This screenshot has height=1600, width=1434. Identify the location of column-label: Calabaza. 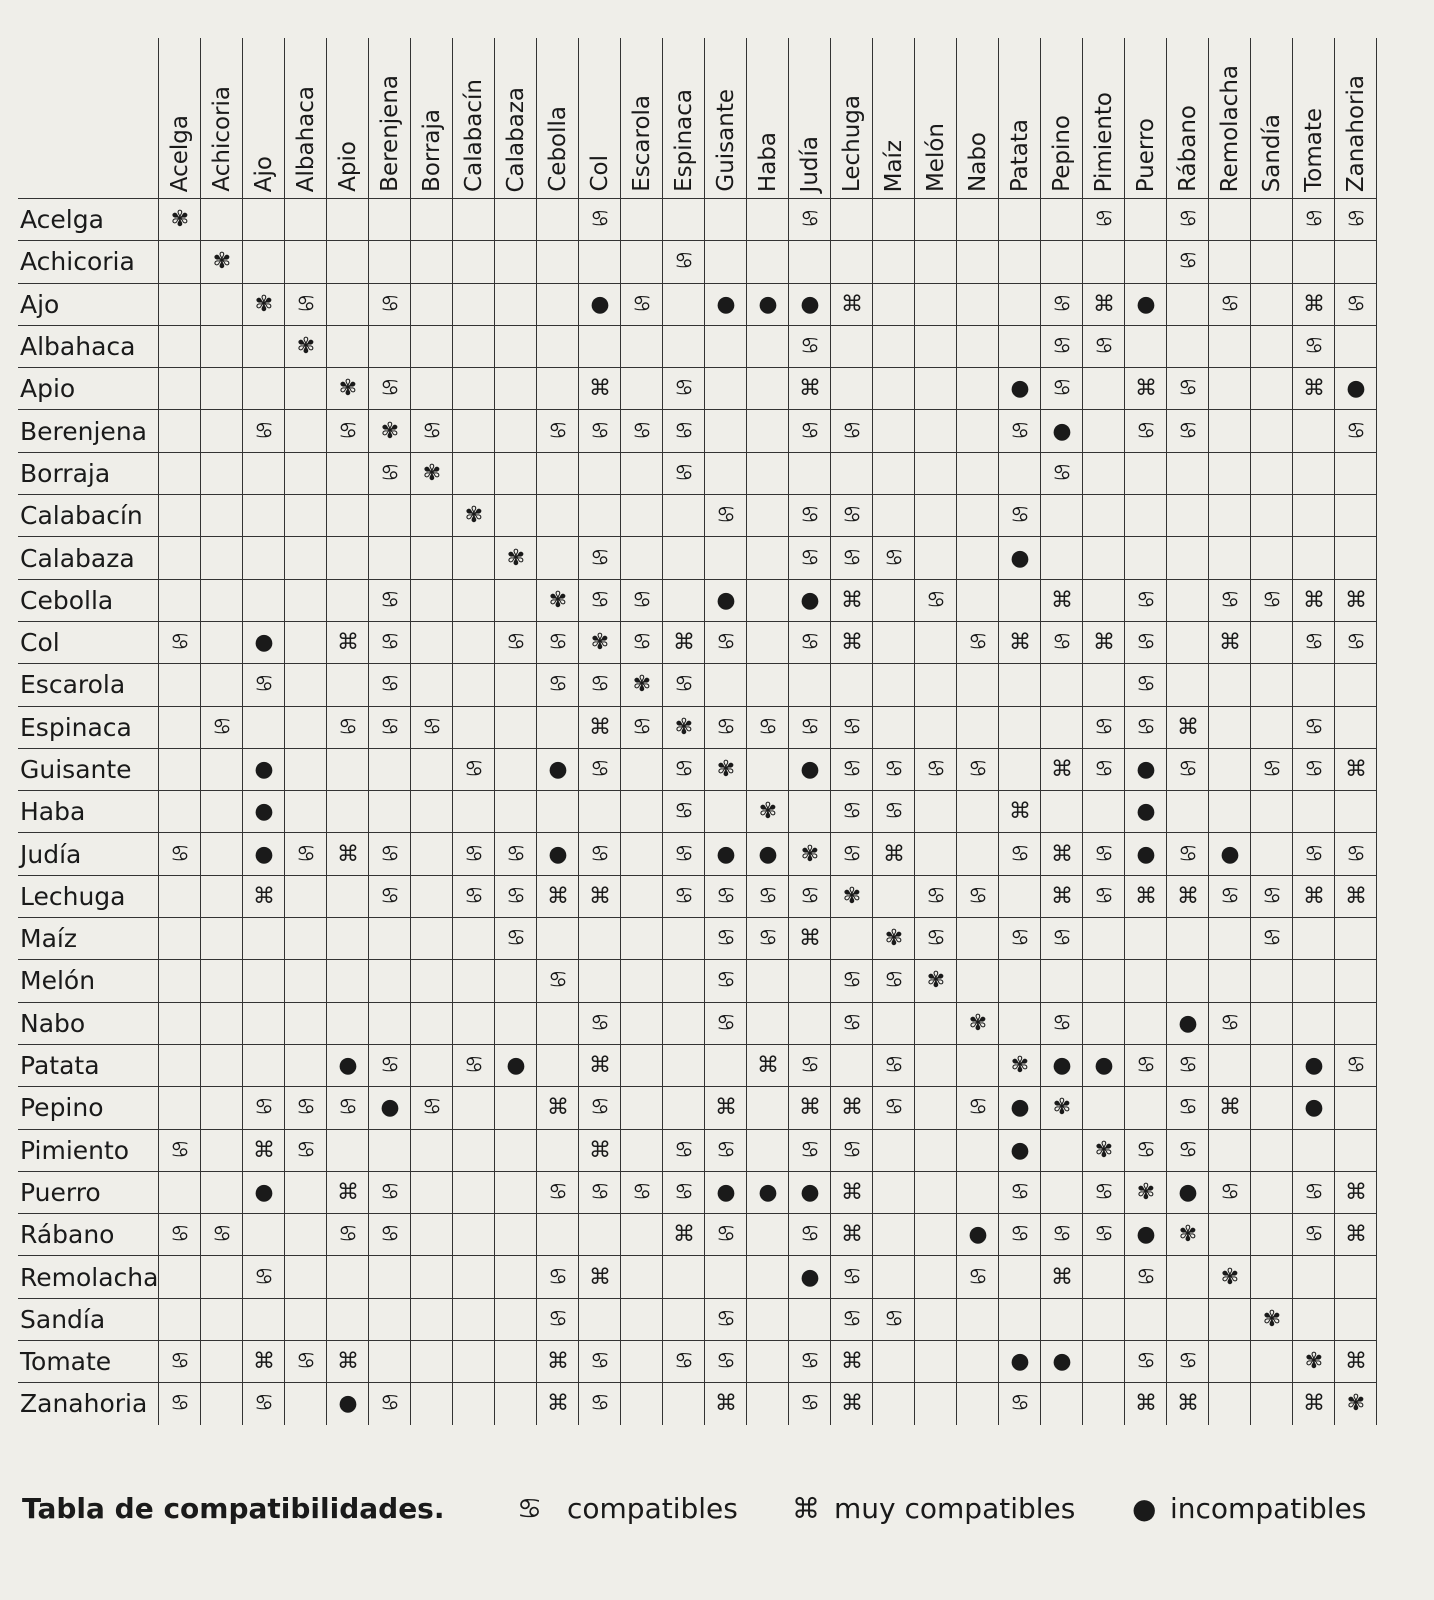
(515, 139).